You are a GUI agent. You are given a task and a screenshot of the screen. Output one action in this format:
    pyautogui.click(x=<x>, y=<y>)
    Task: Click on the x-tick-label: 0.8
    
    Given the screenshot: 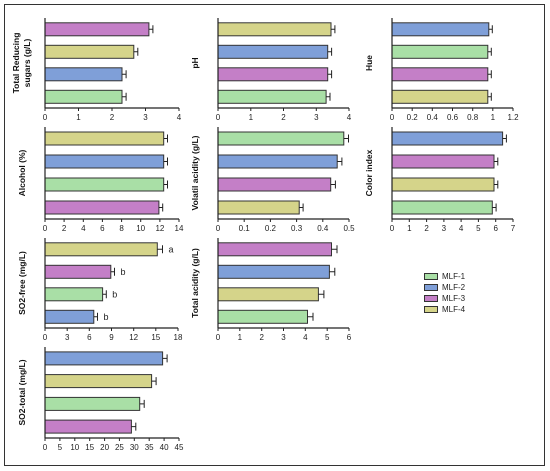 What is the action you would take?
    pyautogui.click(x=473, y=117)
    